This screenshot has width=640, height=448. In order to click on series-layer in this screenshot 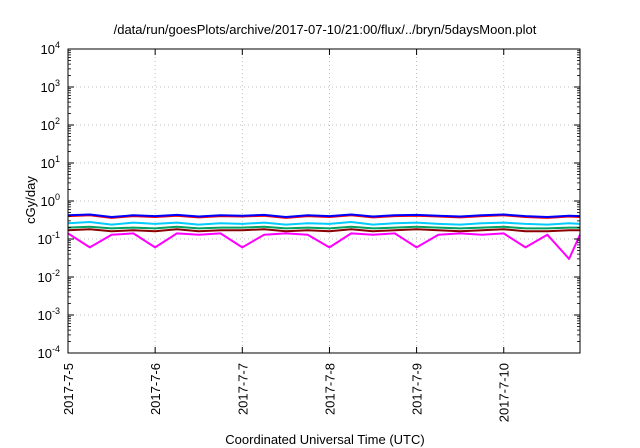, I will do `click(324, 236)`.